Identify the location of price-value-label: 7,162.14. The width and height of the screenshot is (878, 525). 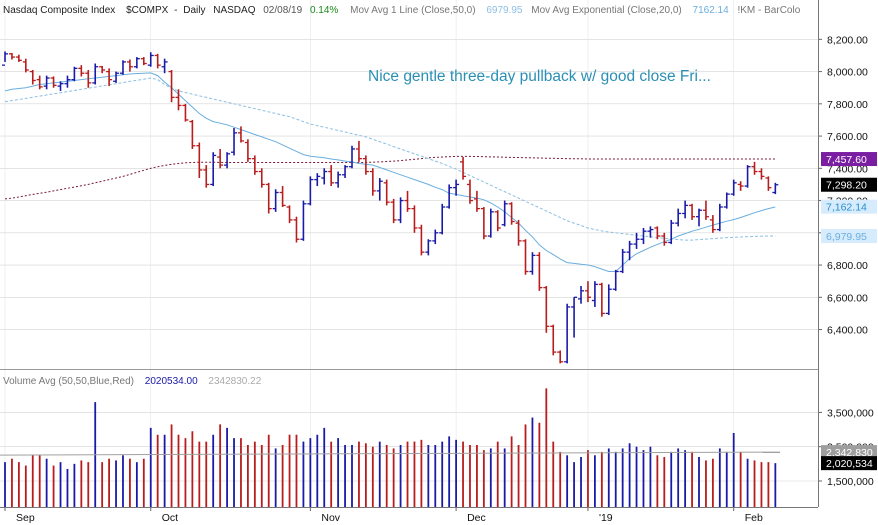
(849, 206).